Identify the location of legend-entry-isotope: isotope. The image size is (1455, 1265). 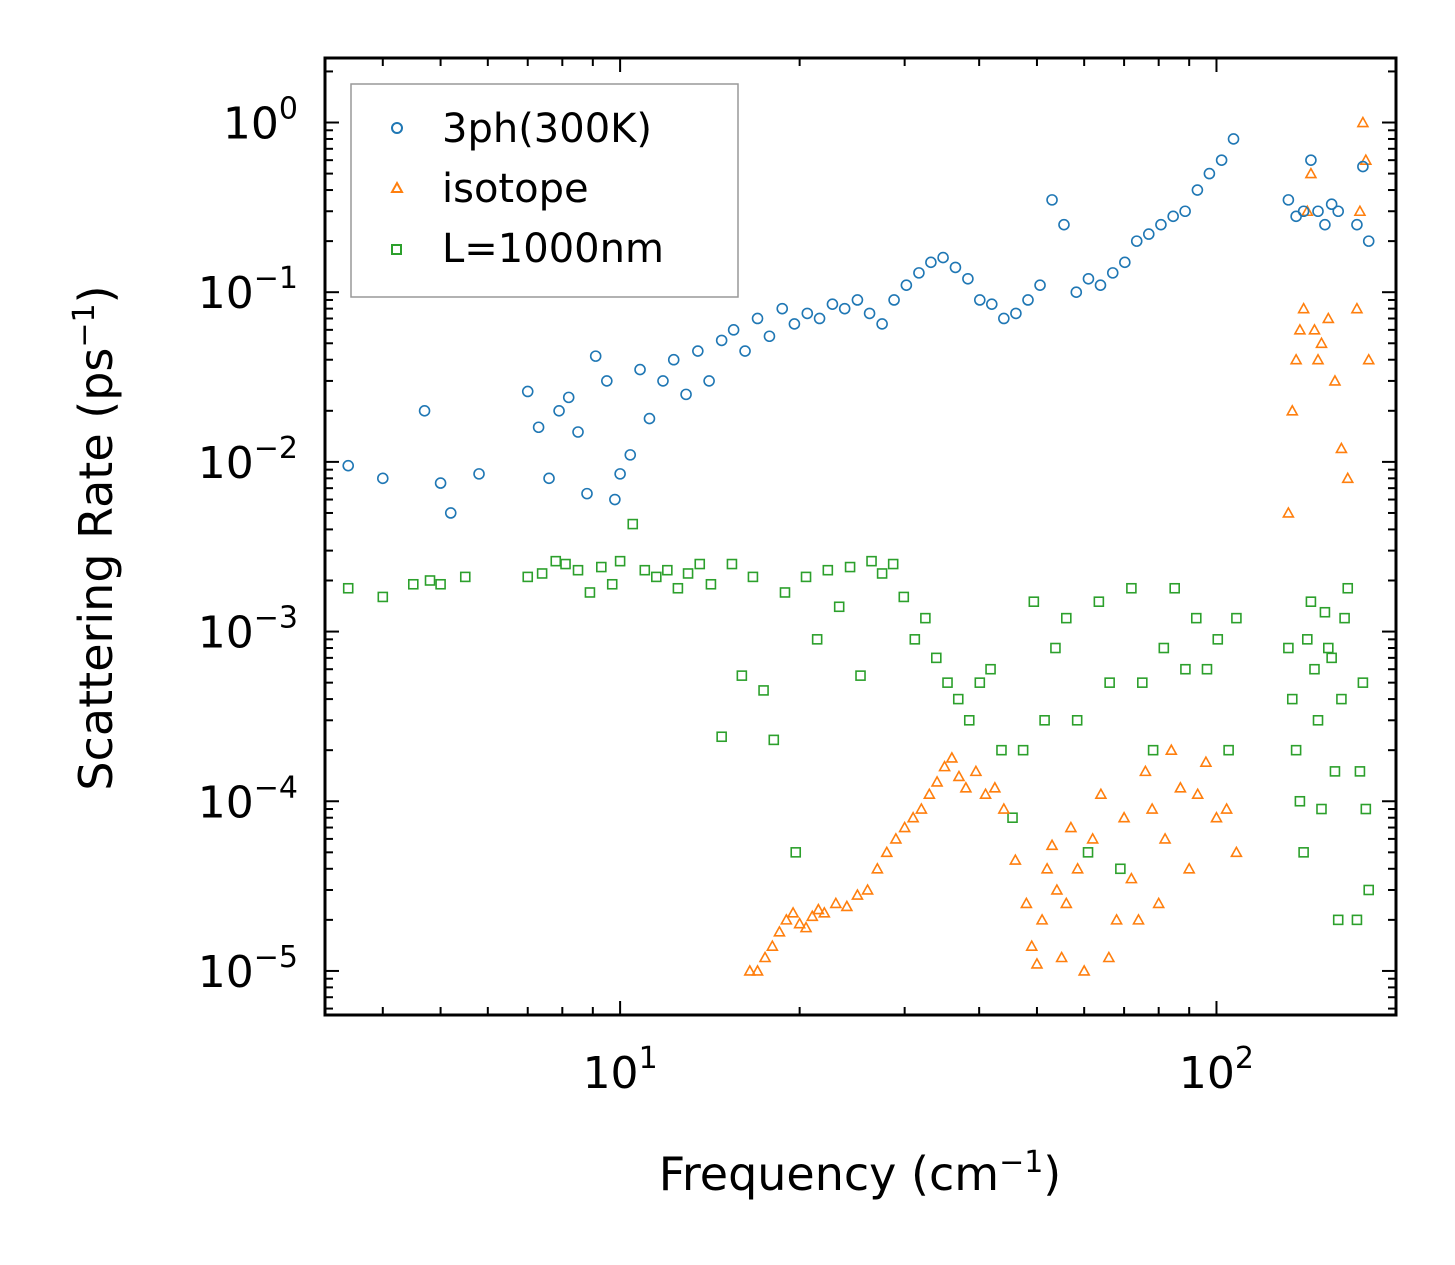
(489, 189).